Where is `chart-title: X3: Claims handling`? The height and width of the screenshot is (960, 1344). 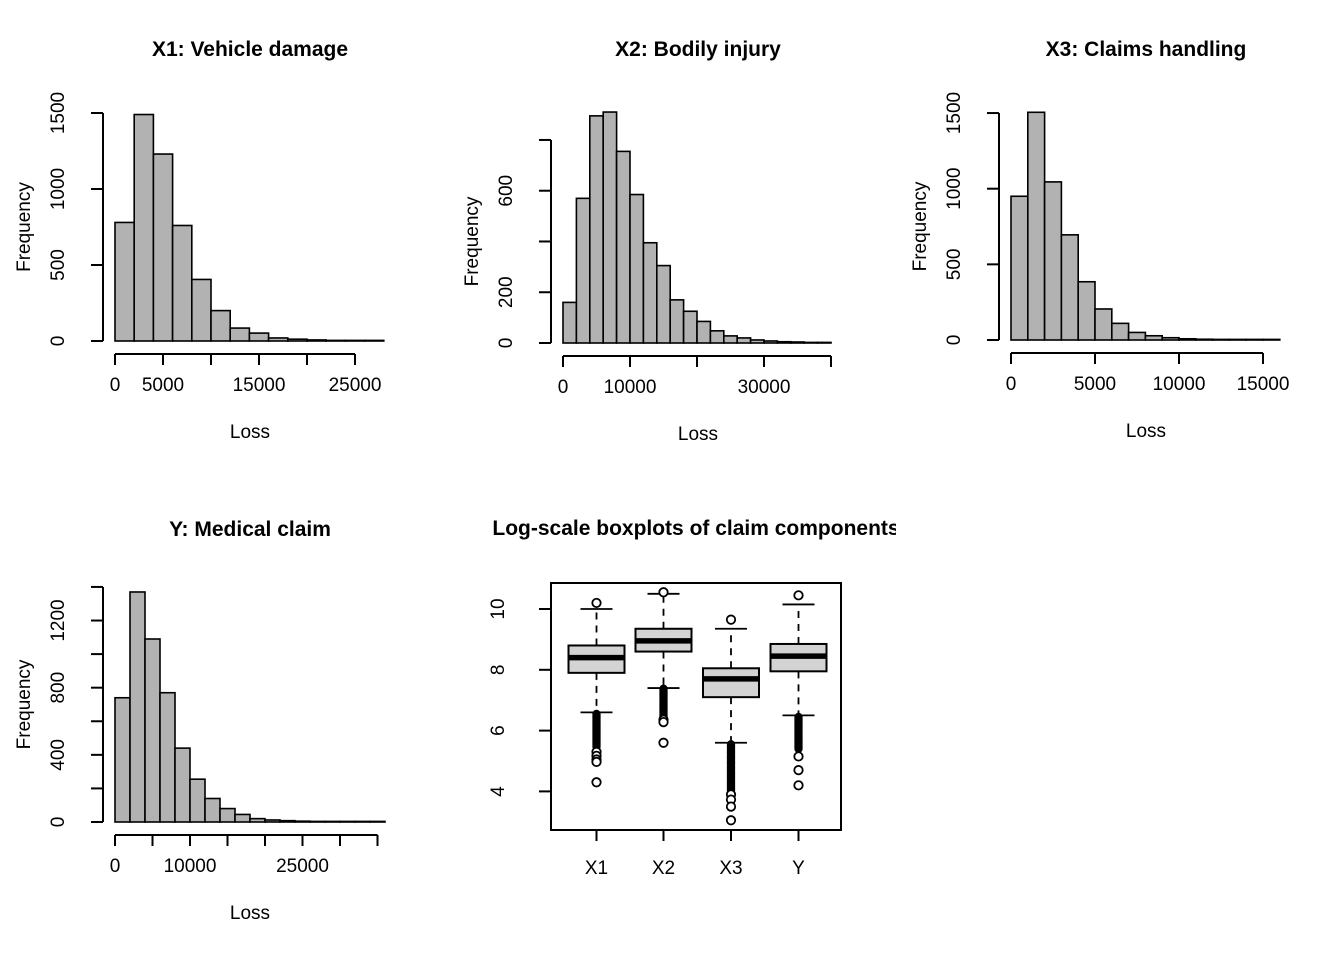
chart-title: X3: Claims handling is located at coordinates (1146, 49).